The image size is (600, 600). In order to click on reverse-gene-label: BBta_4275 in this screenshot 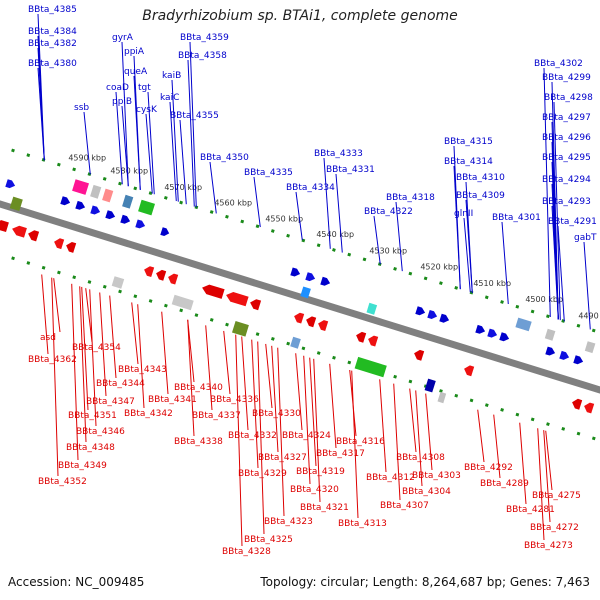, I will do `click(556, 496)`.